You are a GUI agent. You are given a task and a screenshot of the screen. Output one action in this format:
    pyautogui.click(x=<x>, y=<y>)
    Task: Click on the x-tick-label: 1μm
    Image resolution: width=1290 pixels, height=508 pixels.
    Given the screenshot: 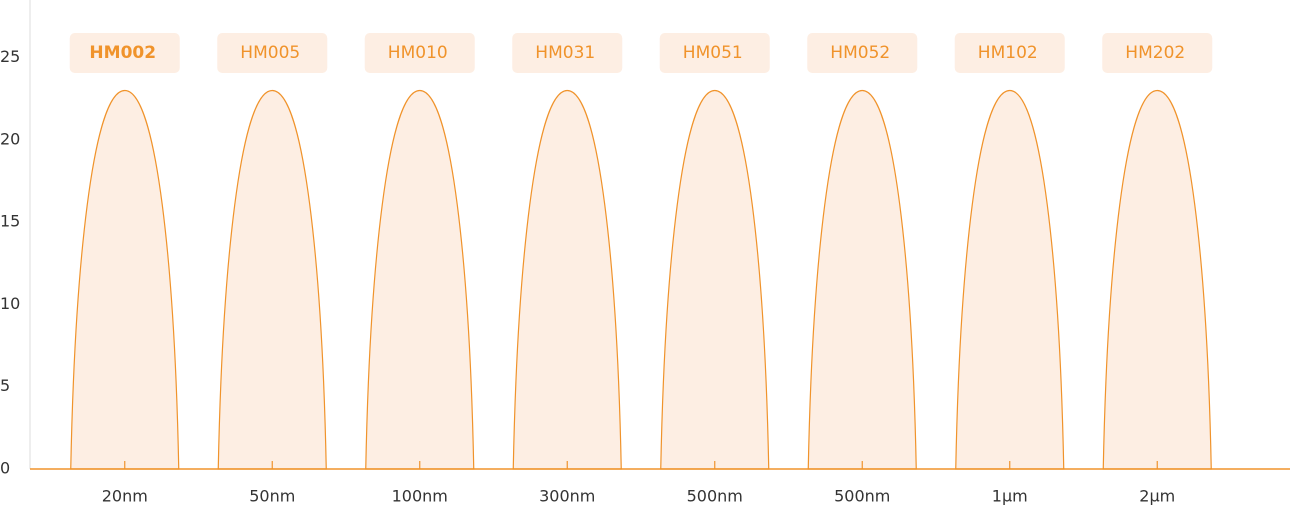 What is the action you would take?
    pyautogui.click(x=1010, y=496)
    